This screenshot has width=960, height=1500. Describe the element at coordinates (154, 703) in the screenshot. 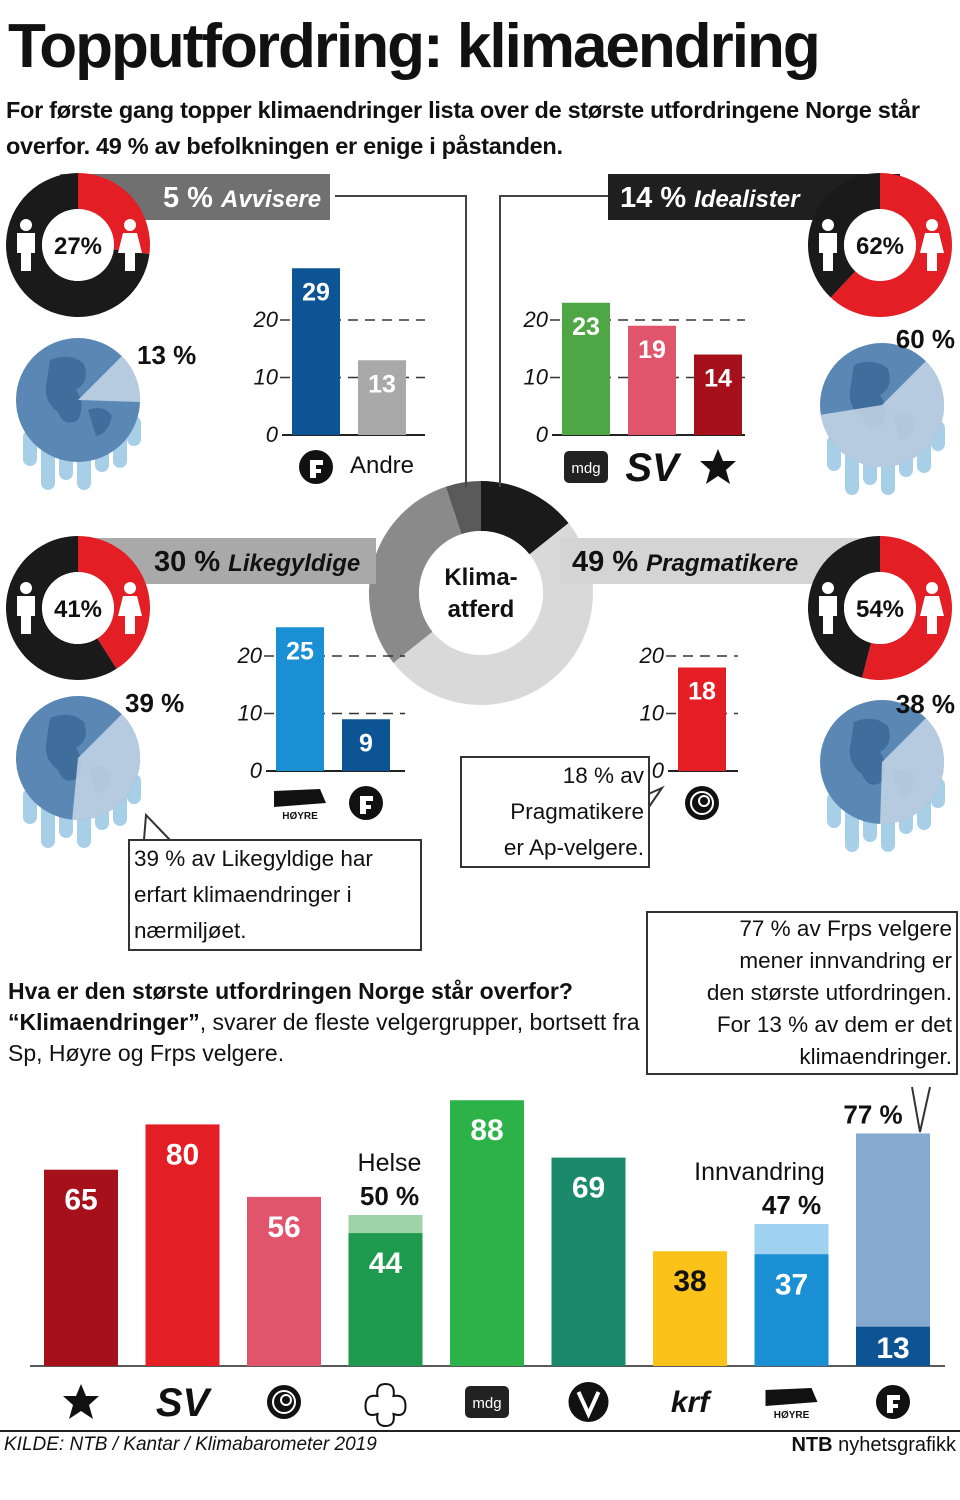

I see `globe-likegyldige-pct: 39 %` at that location.